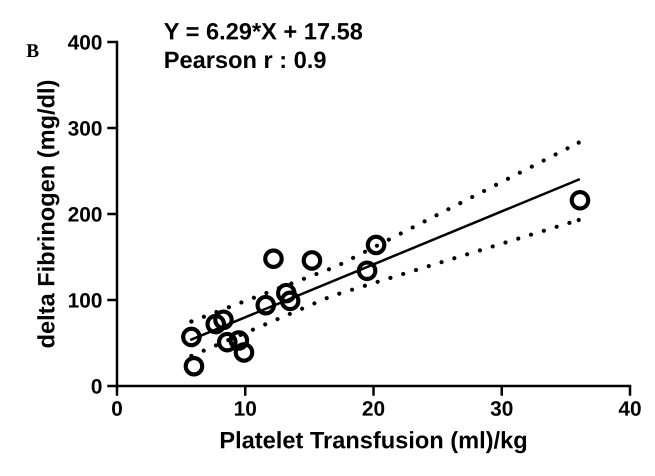 This screenshot has height=476, width=655. I want to click on x-axis-title: Platelet Transfusion (ml)/kg, so click(373, 442).